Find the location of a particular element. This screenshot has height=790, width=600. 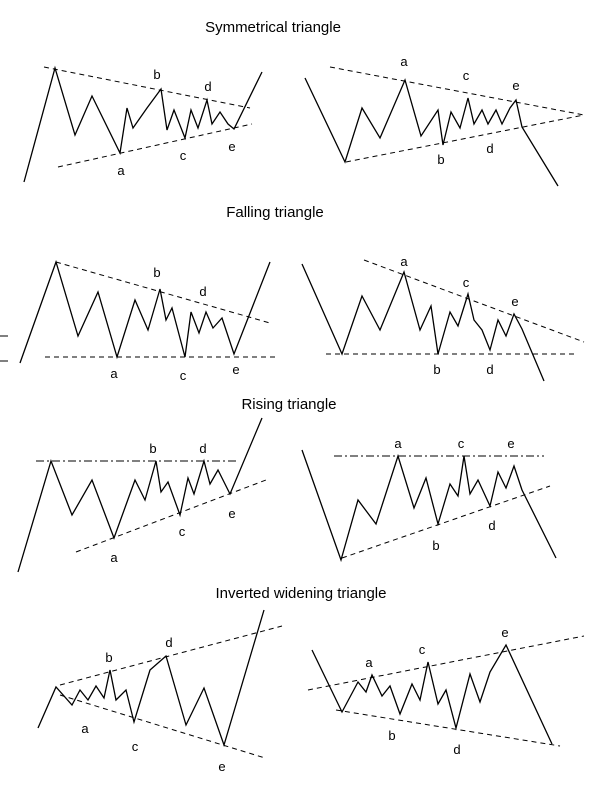

diagram-inv-right: a b c d e is located at coordinates (446, 691).